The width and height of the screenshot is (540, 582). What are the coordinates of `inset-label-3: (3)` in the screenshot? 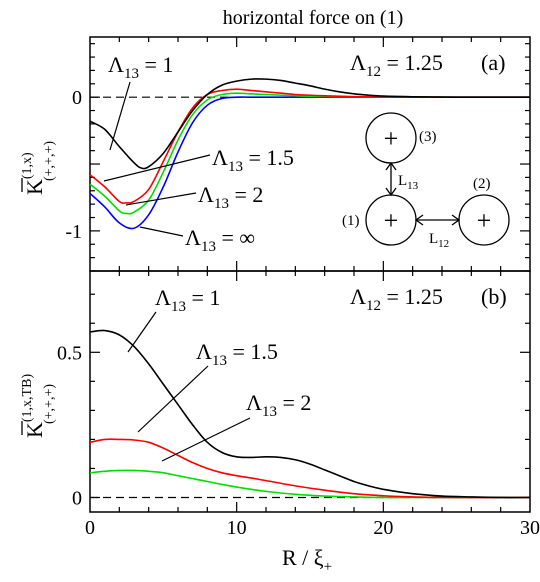 It's located at (428, 137).